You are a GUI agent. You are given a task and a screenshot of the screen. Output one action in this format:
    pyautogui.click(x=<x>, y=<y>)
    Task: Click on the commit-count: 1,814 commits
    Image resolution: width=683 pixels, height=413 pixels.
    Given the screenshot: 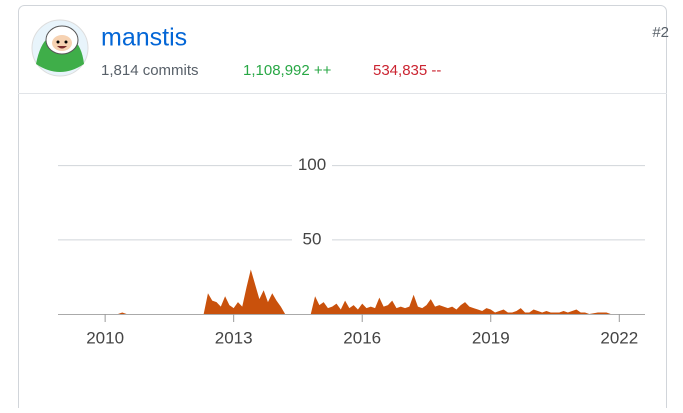 What is the action you would take?
    pyautogui.click(x=150, y=70)
    